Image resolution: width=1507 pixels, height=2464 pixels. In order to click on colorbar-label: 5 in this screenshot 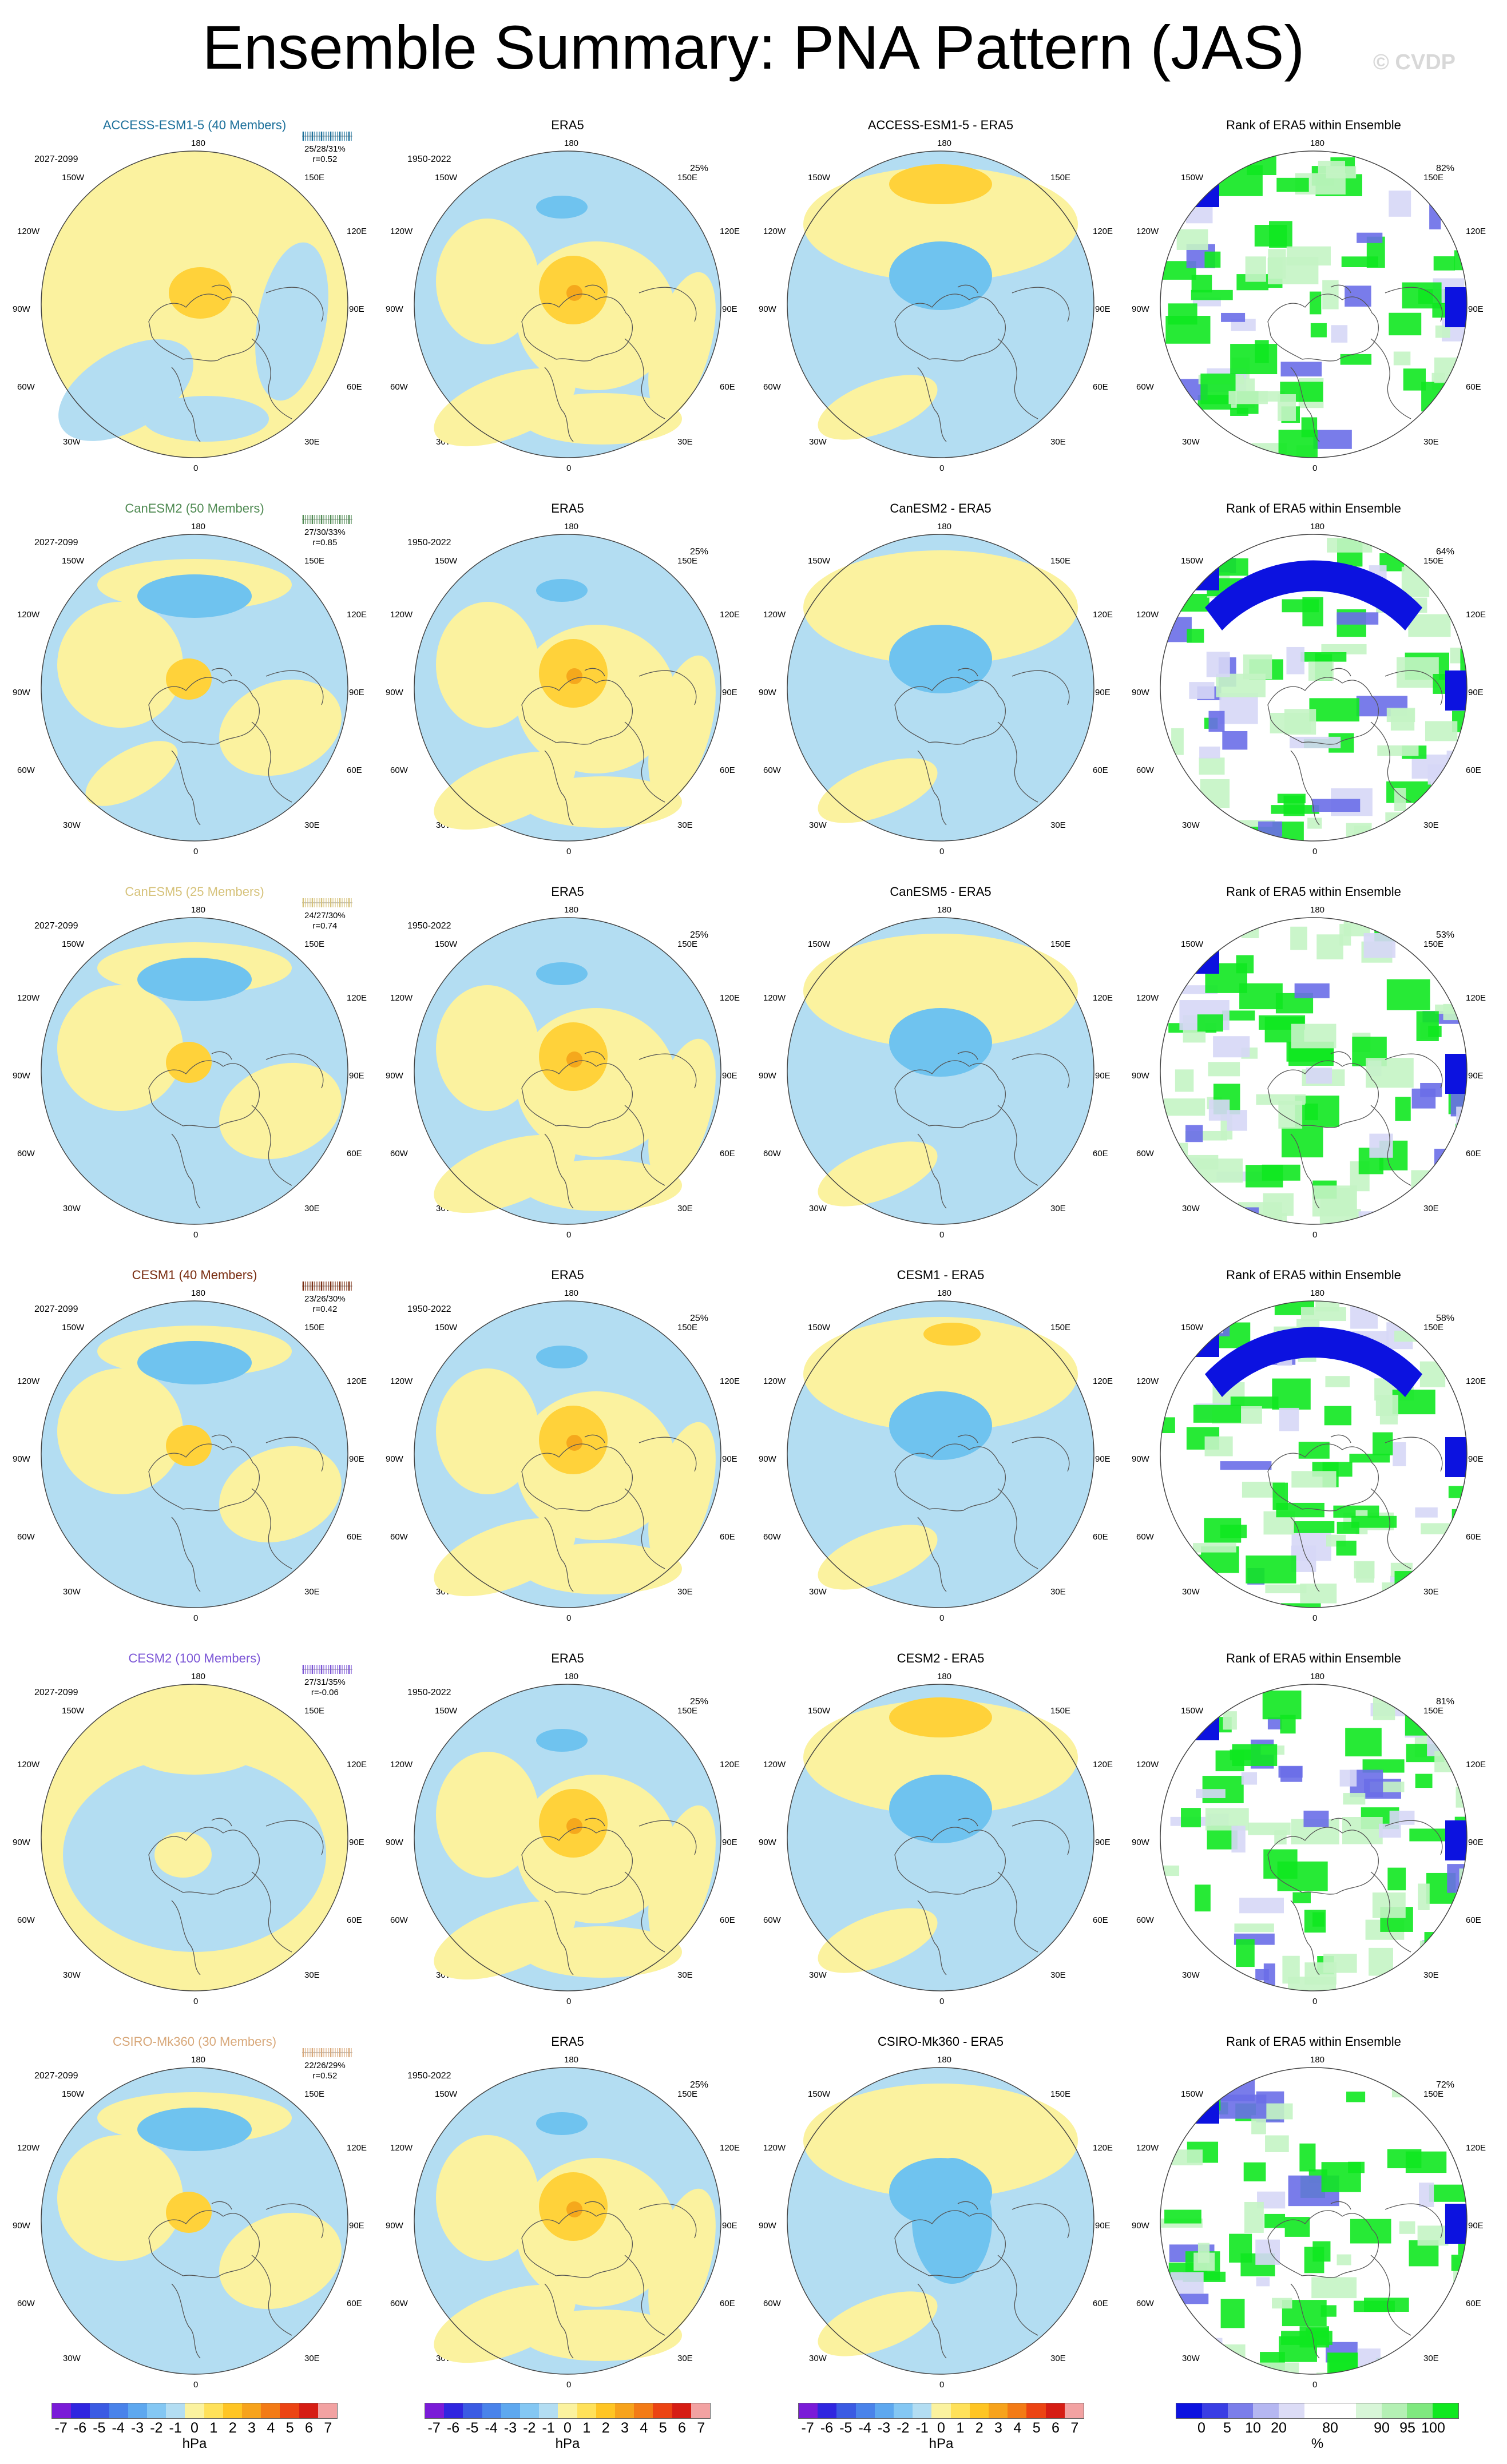, I will do `click(1036, 2428)`.